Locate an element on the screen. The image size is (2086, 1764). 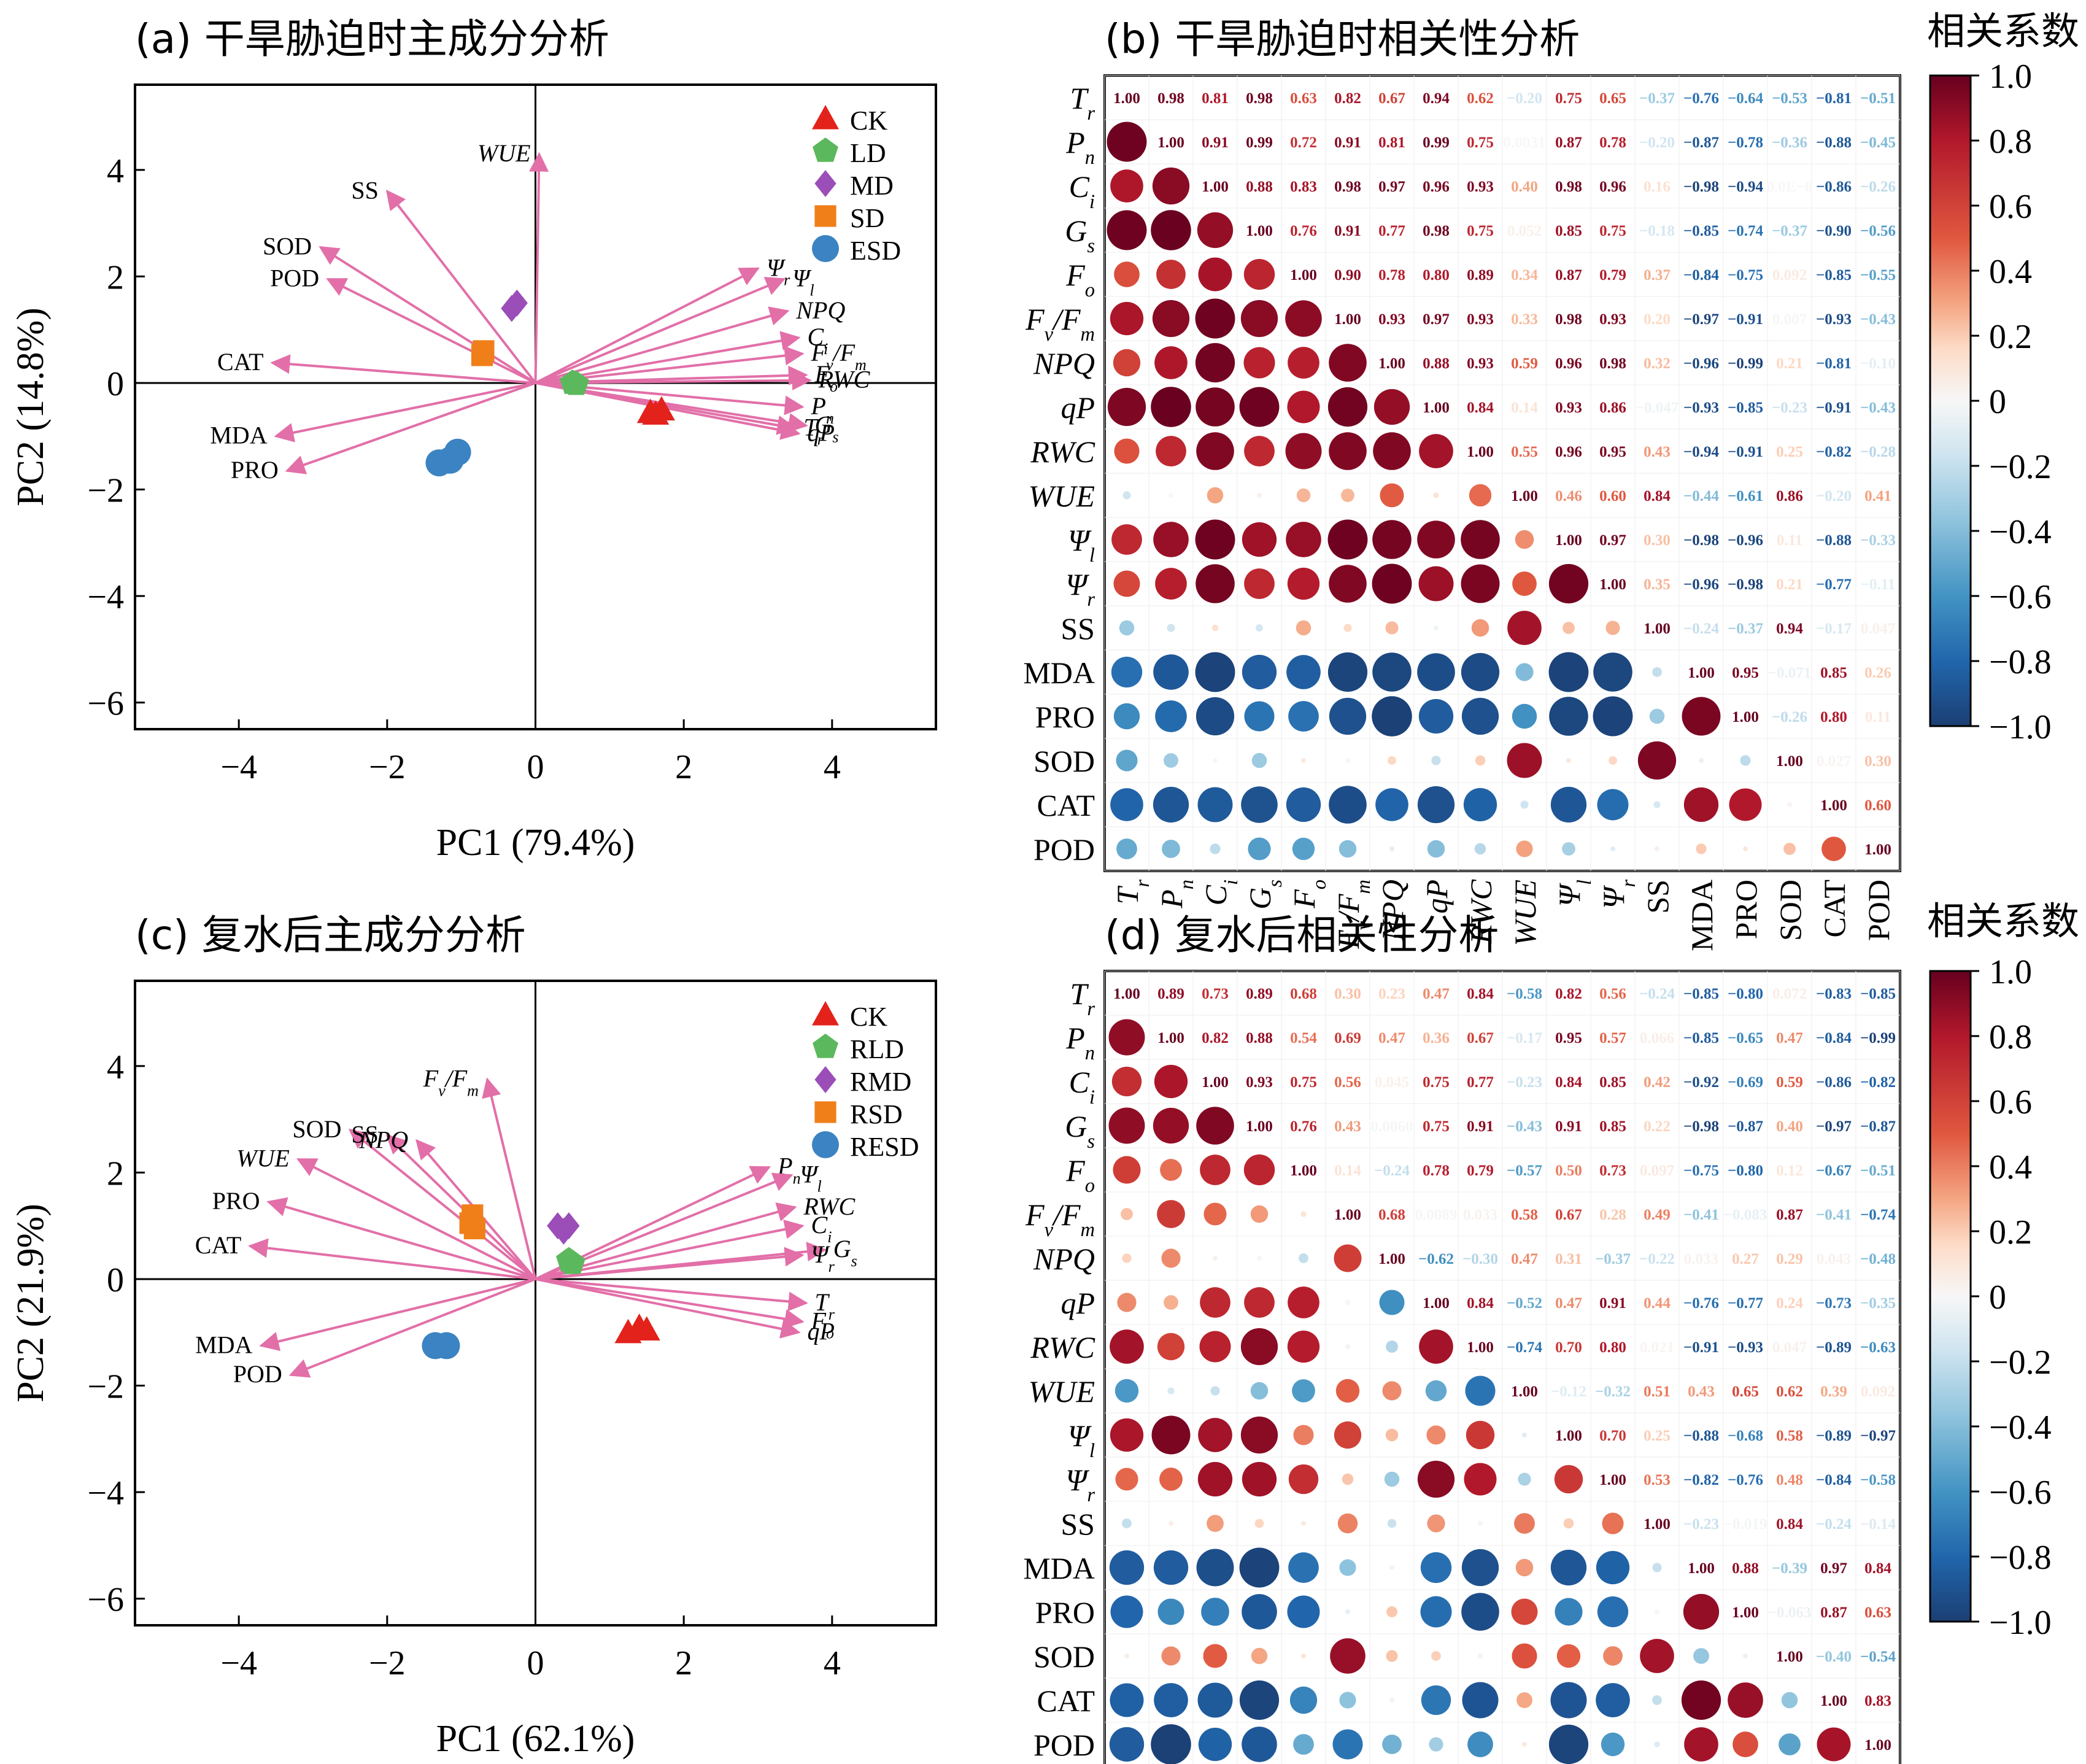
heat-b-value-label: −0.64 is located at coordinates (1746, 98).